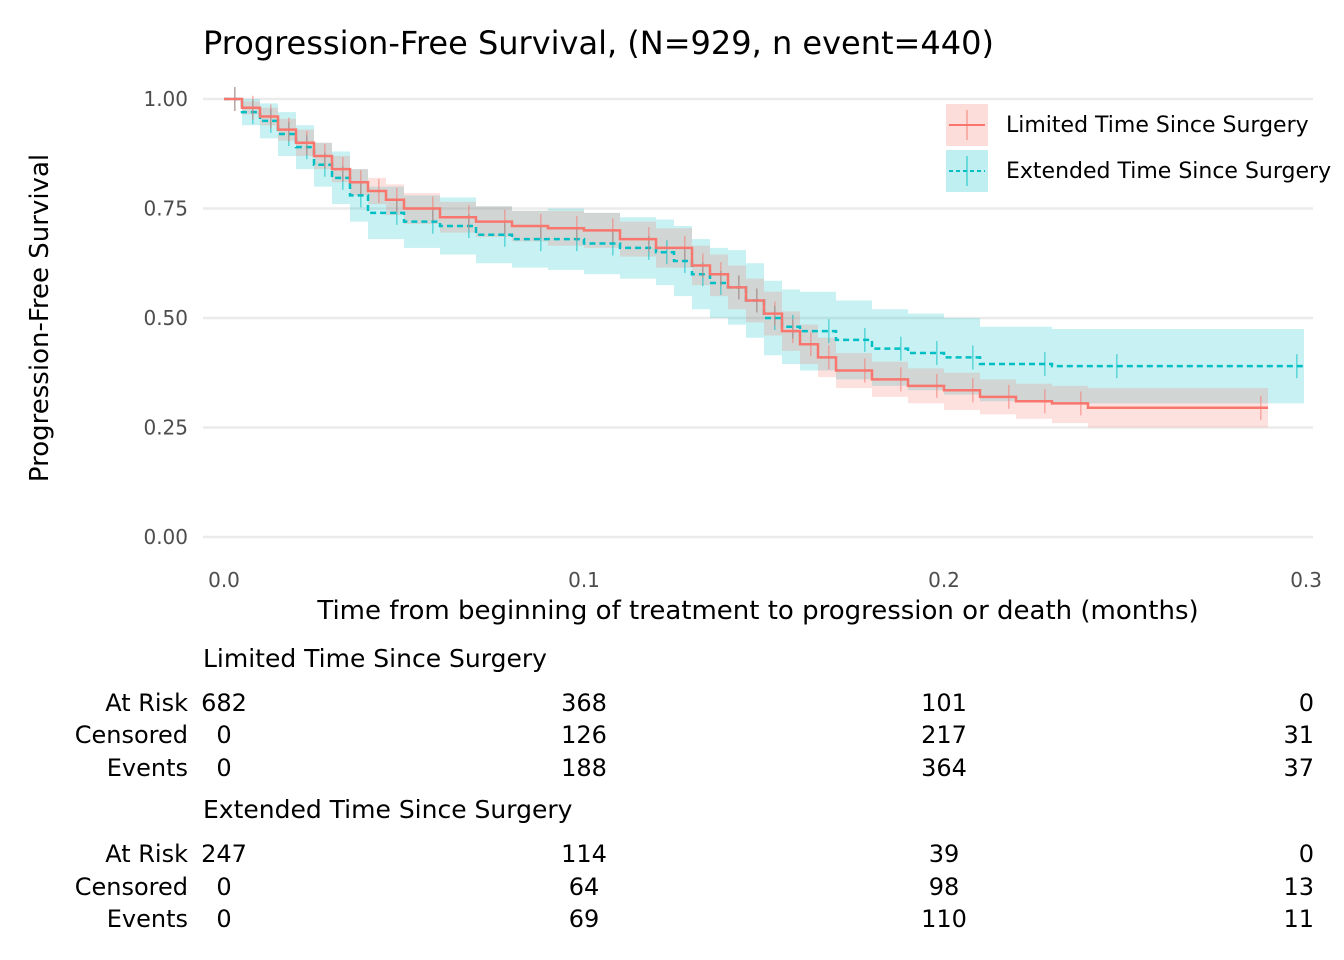 This screenshot has height=960, width=1344. I want to click on risk-value: 64, so click(584, 887).